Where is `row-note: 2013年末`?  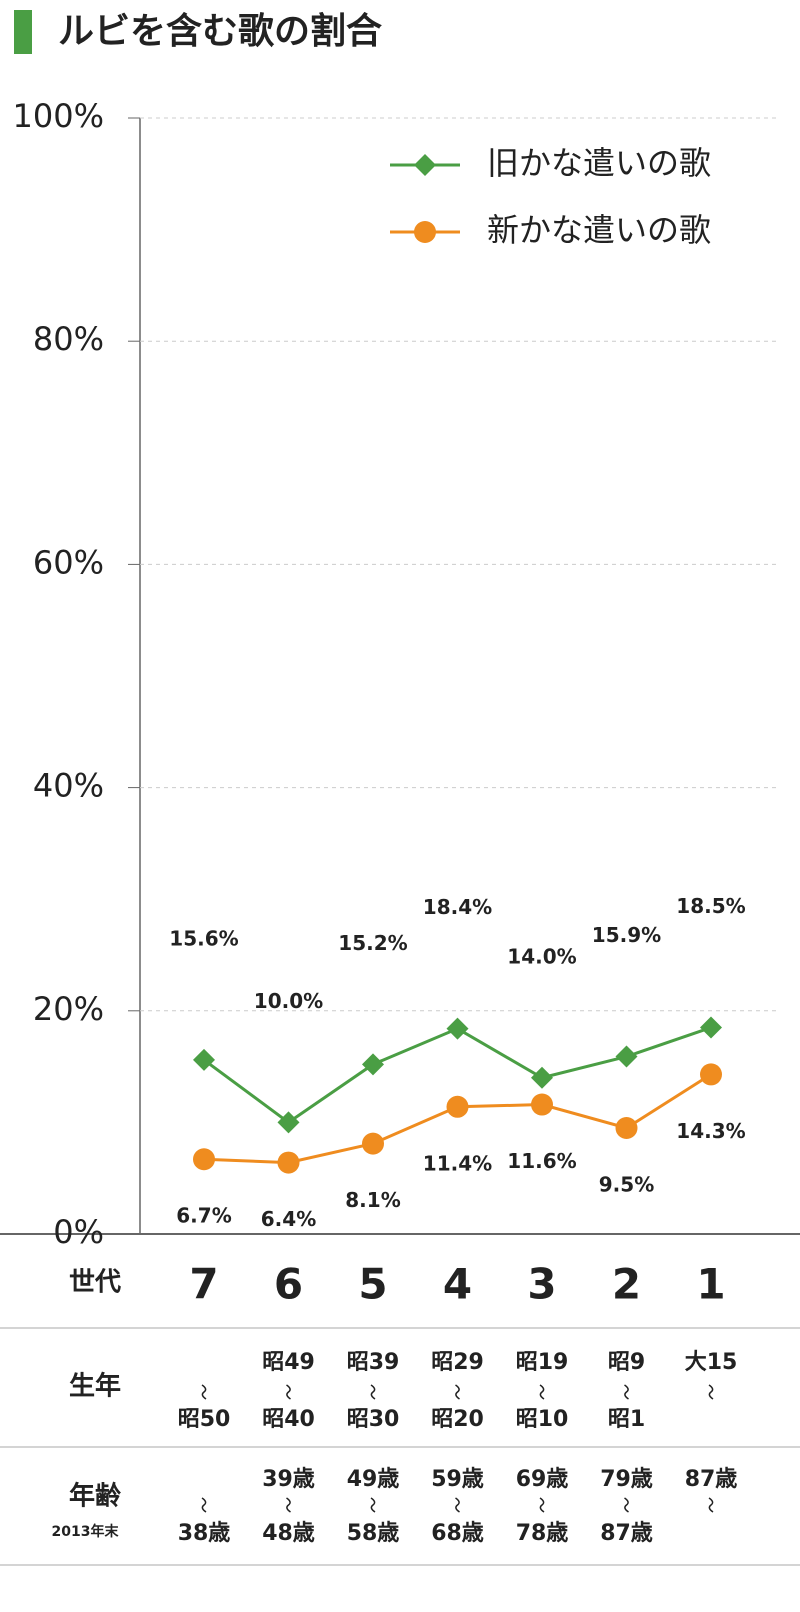
row-note: 2013年末 is located at coordinates (86, 1531).